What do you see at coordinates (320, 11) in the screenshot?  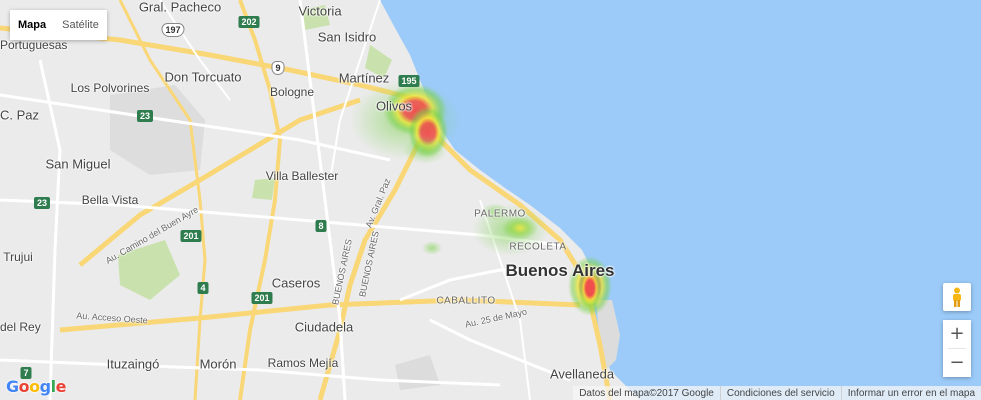 I see `place-label: Victoria` at bounding box center [320, 11].